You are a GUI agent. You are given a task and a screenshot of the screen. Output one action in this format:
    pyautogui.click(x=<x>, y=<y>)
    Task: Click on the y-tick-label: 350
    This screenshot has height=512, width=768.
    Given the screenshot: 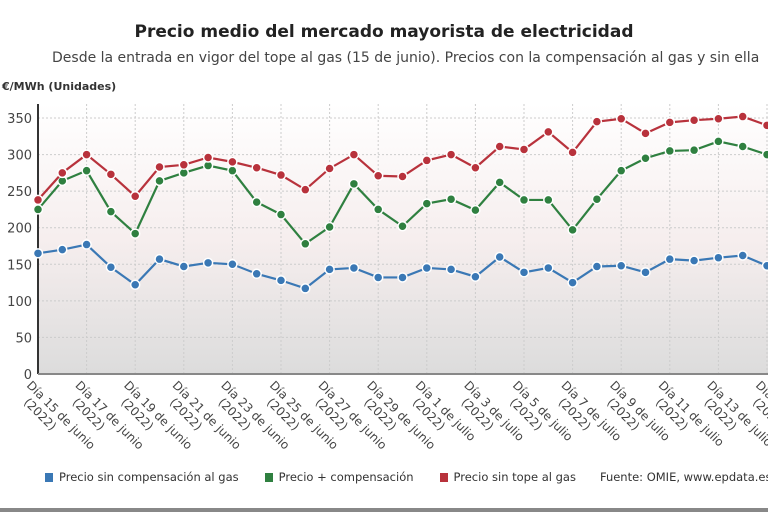 What is the action you would take?
    pyautogui.click(x=19, y=119)
    